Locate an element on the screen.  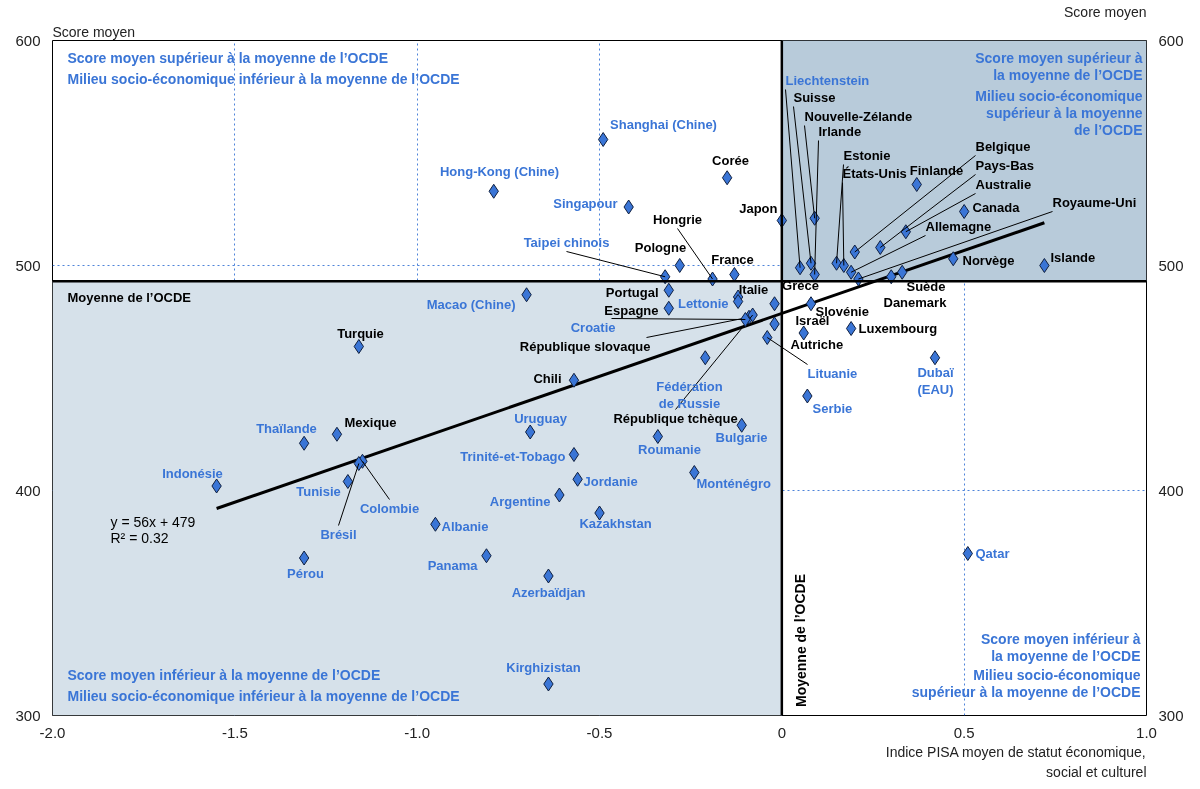
data-label: Islande is located at coordinates (1073, 257).